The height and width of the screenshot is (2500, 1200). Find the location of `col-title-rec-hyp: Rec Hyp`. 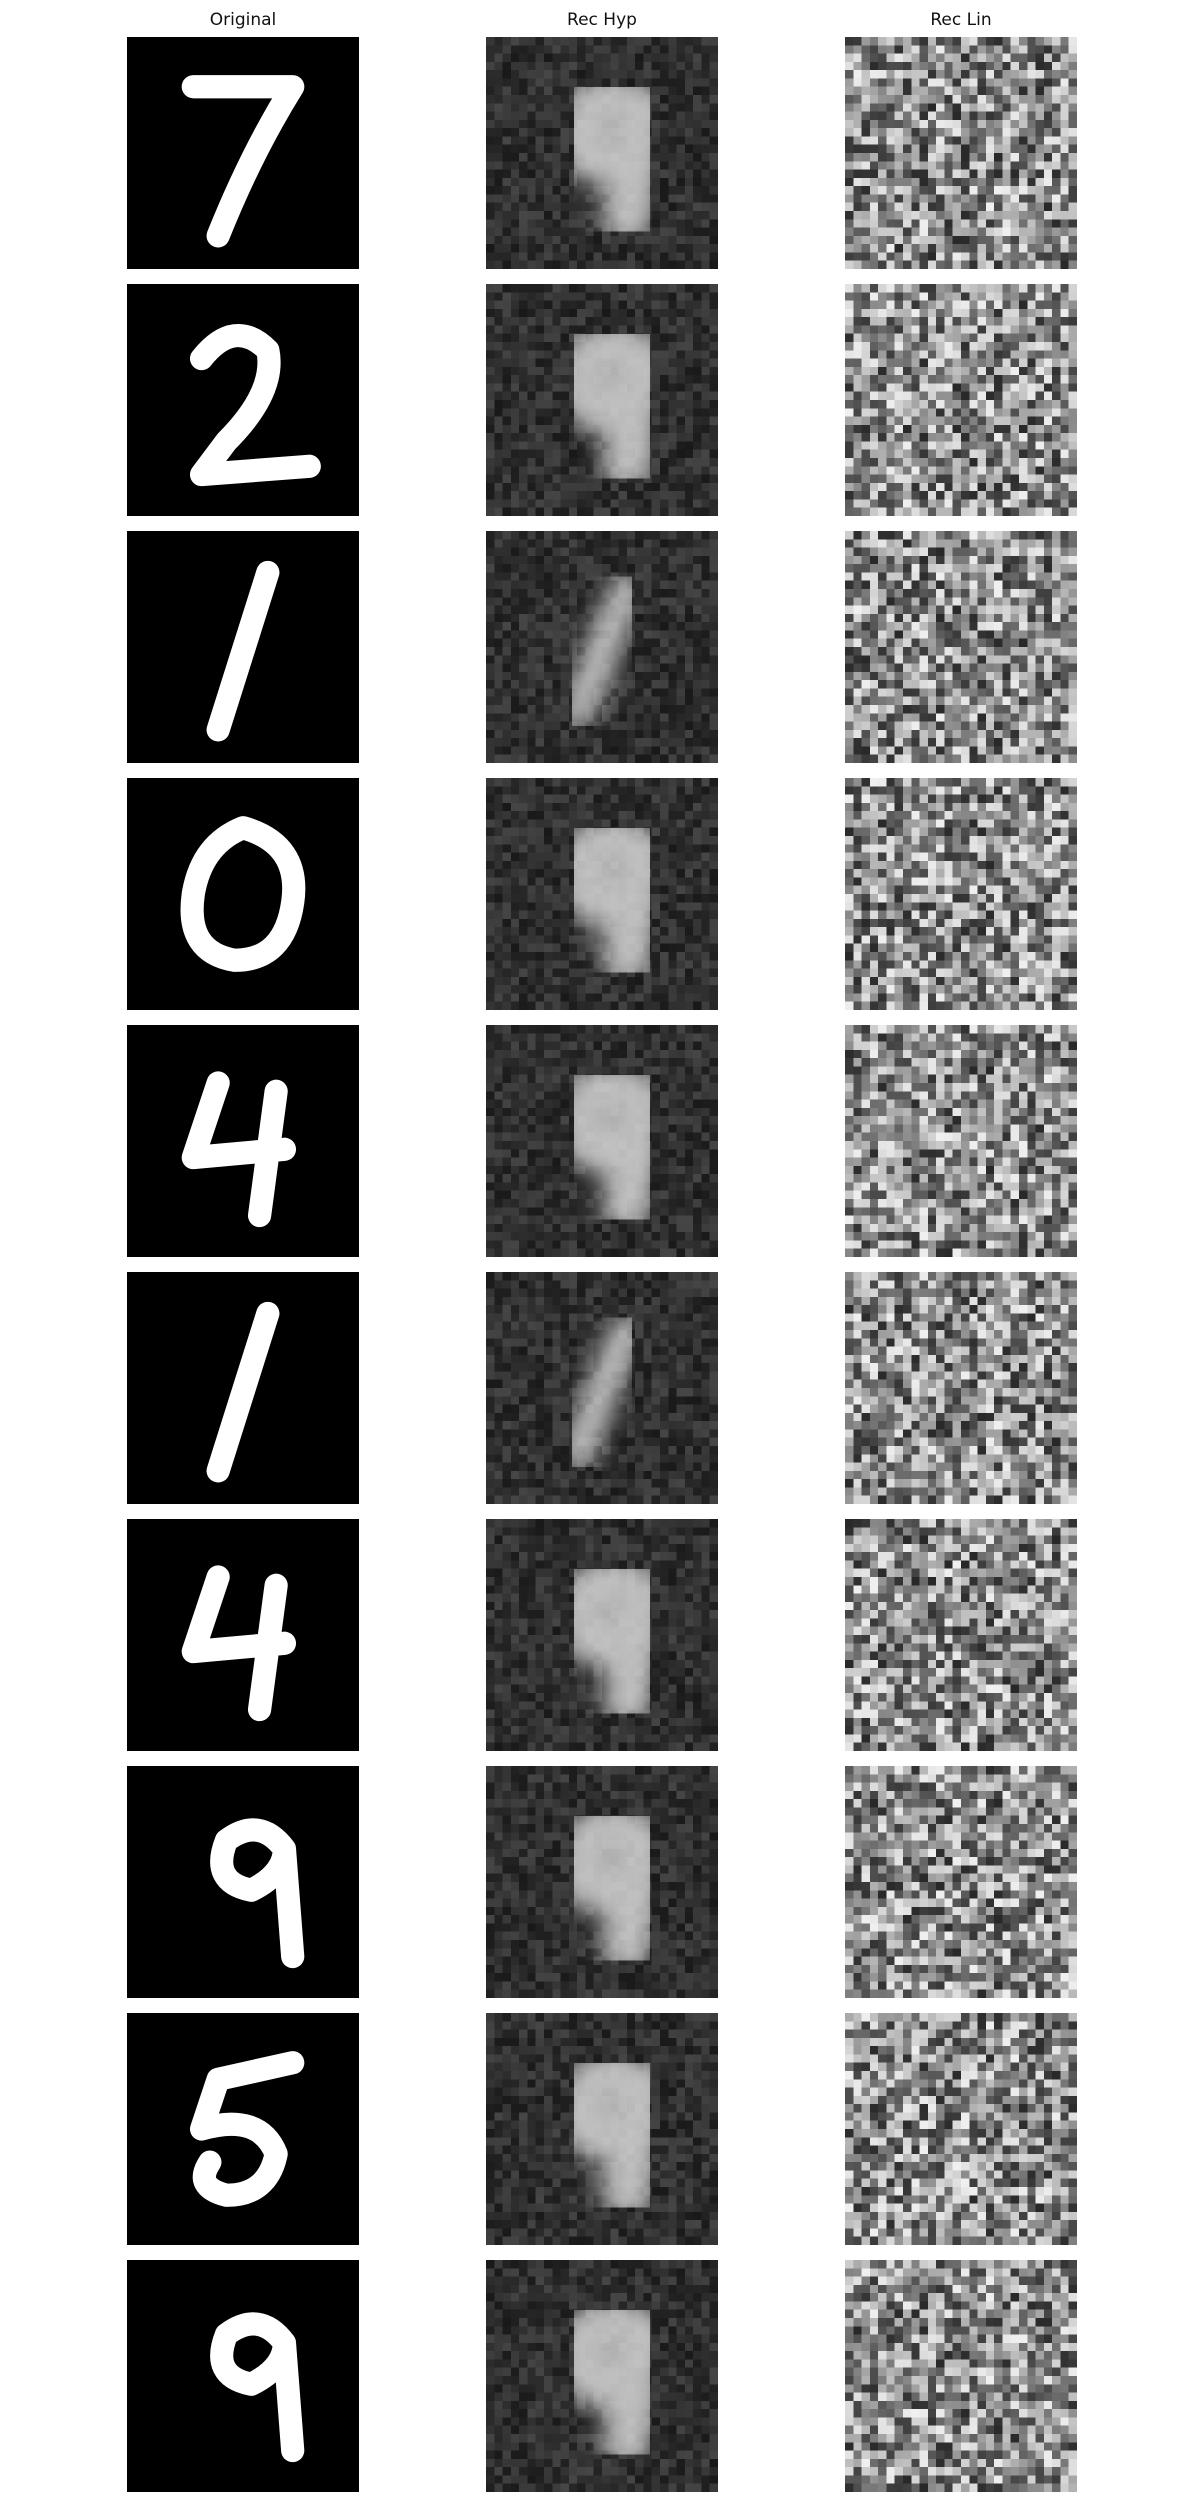

col-title-rec-hyp: Rec Hyp is located at coordinates (602, 20).